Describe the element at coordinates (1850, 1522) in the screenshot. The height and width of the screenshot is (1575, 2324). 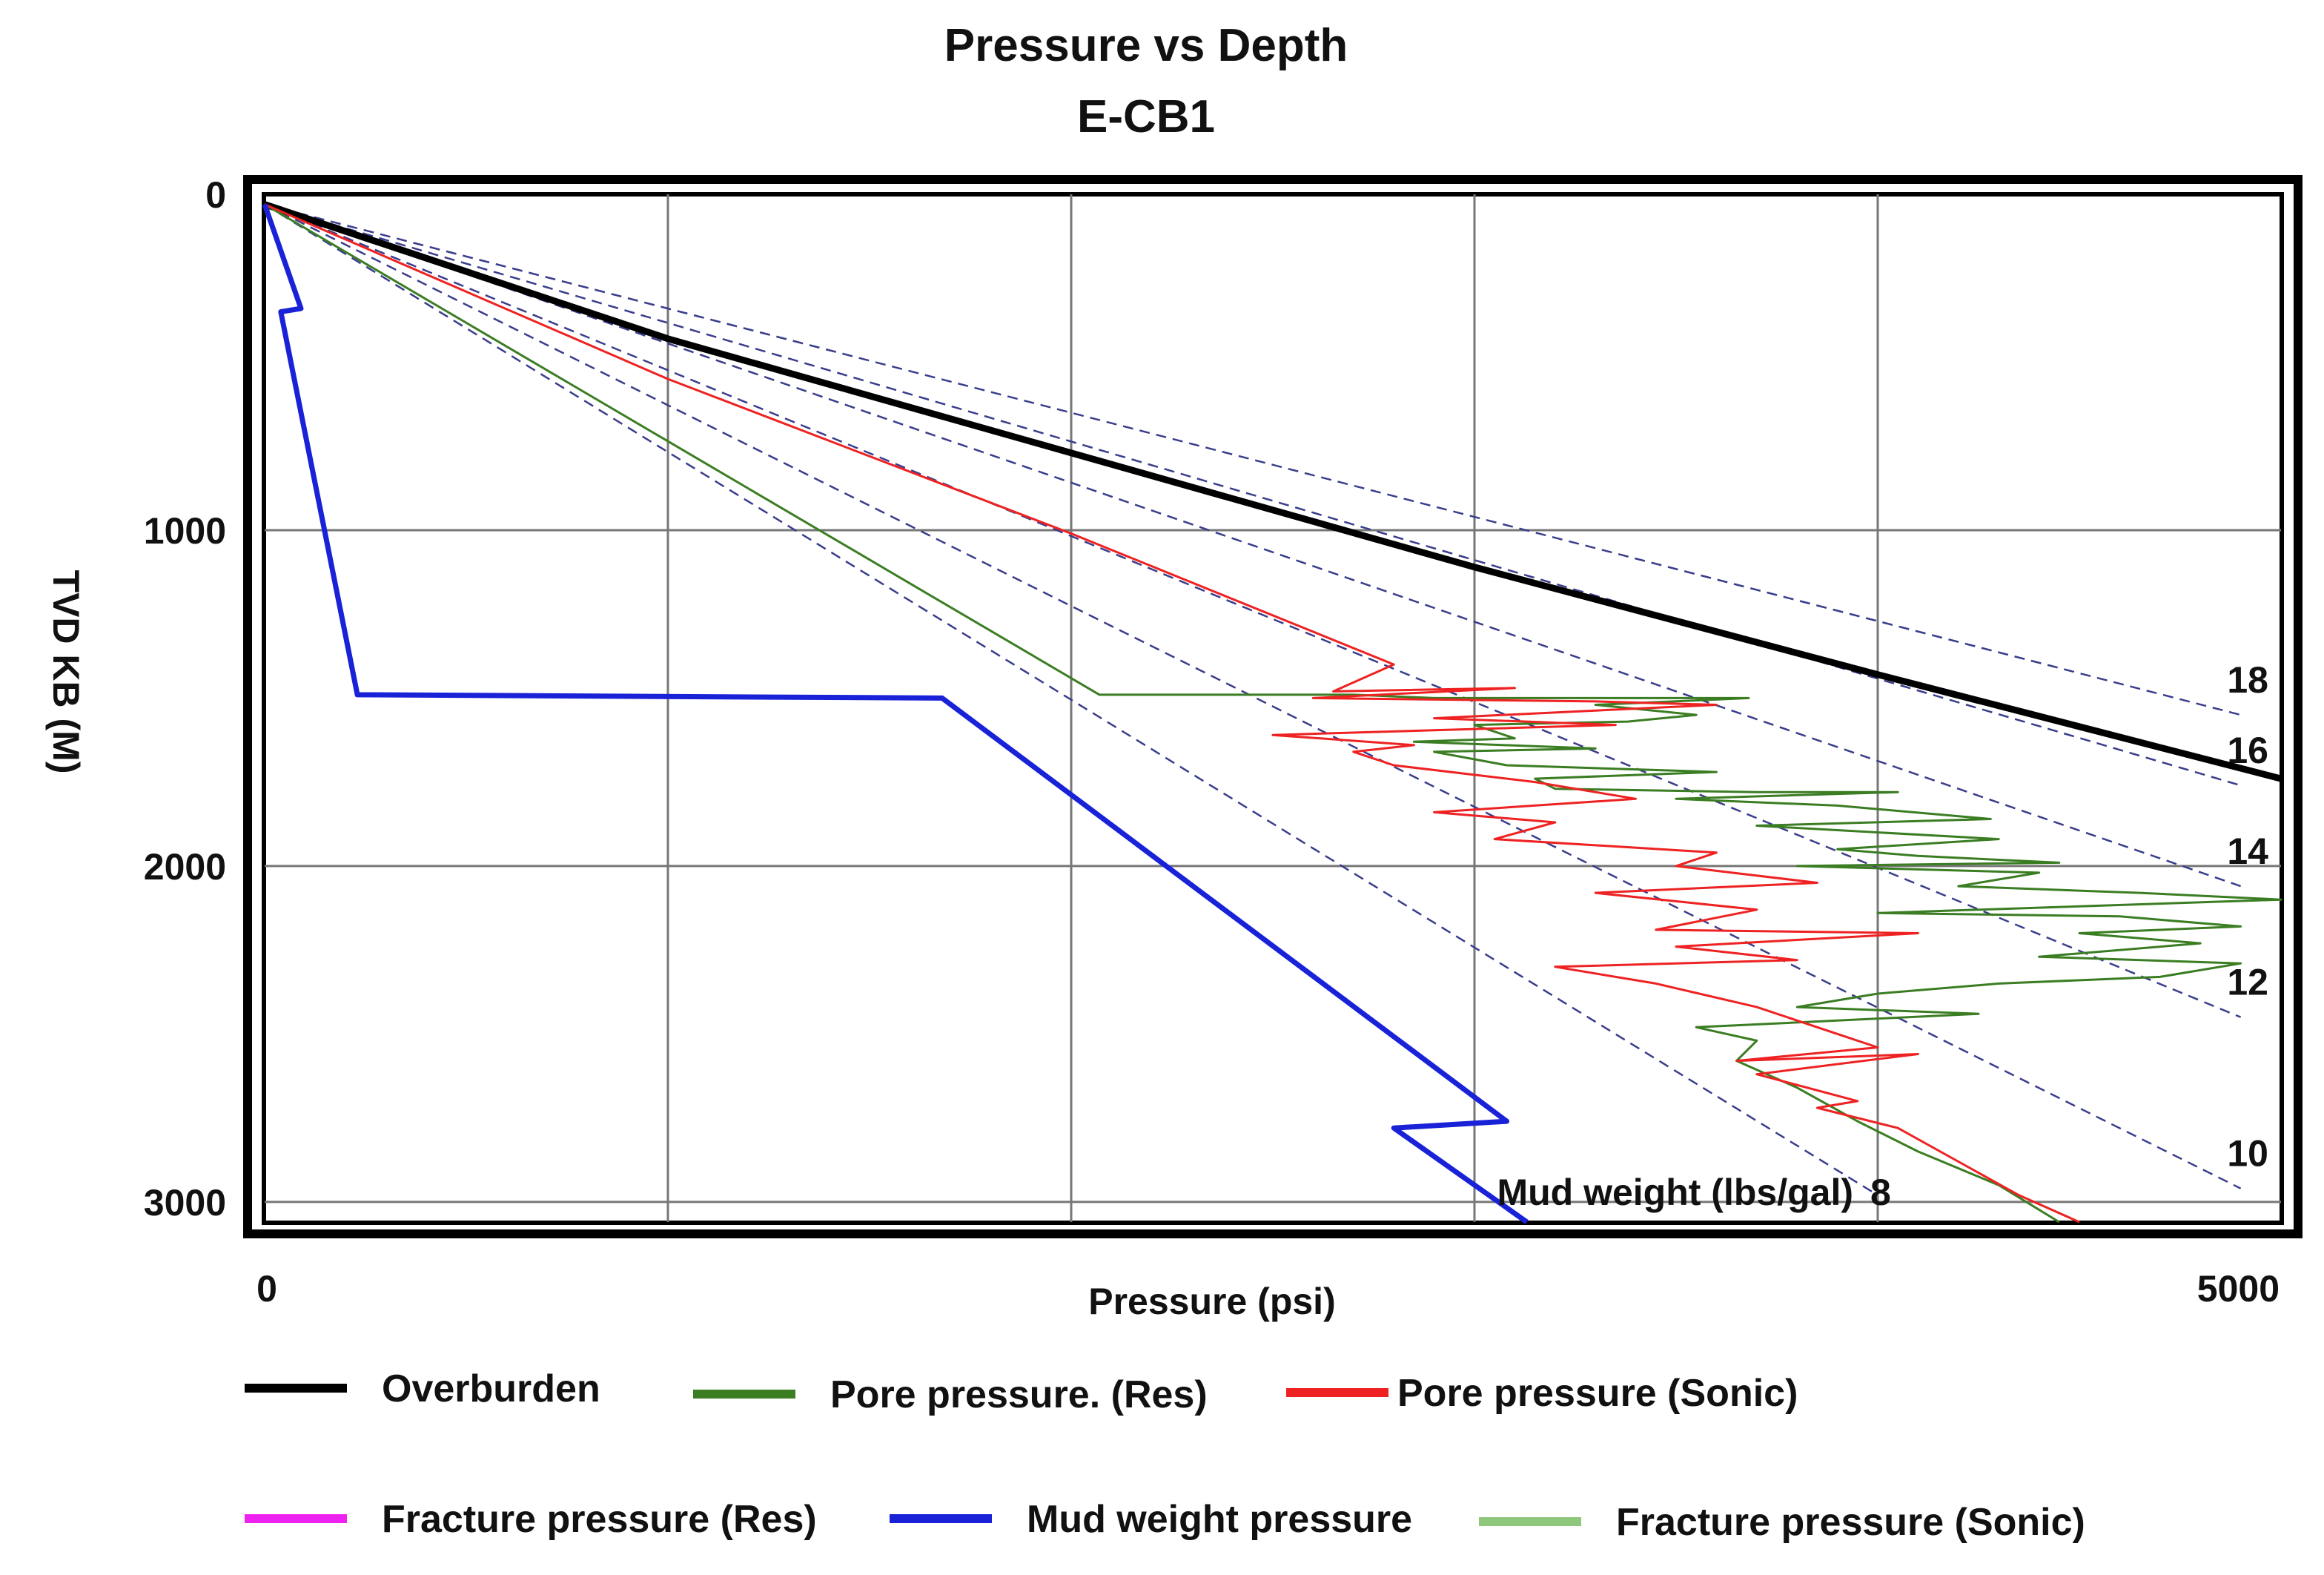
I see `legend-label-fracture-pressure-sonic: Fracture pressure (Sonic)` at that location.